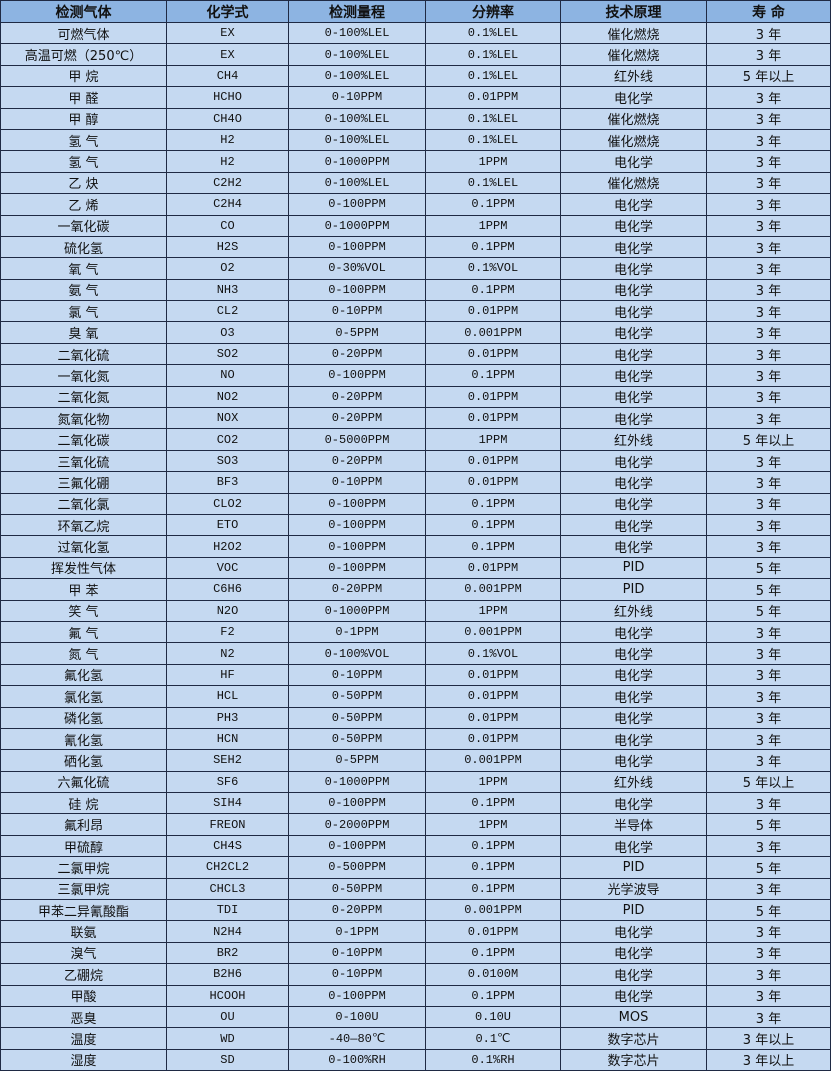 This screenshot has width=831, height=1075. I want to click on gas-name-cell: 三氧化硫, so click(83, 461).